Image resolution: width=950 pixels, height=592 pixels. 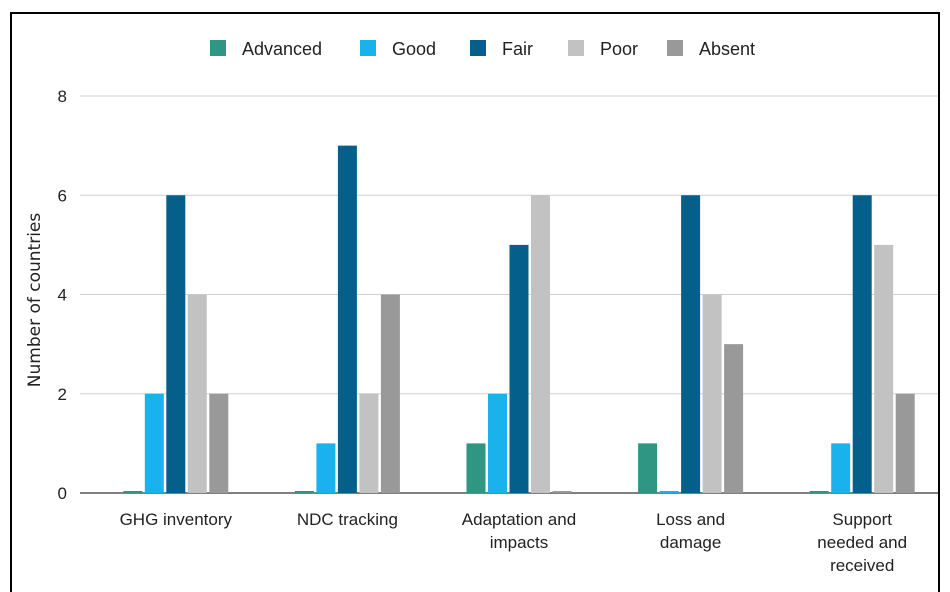 I want to click on legend-label: Good, so click(x=414, y=49).